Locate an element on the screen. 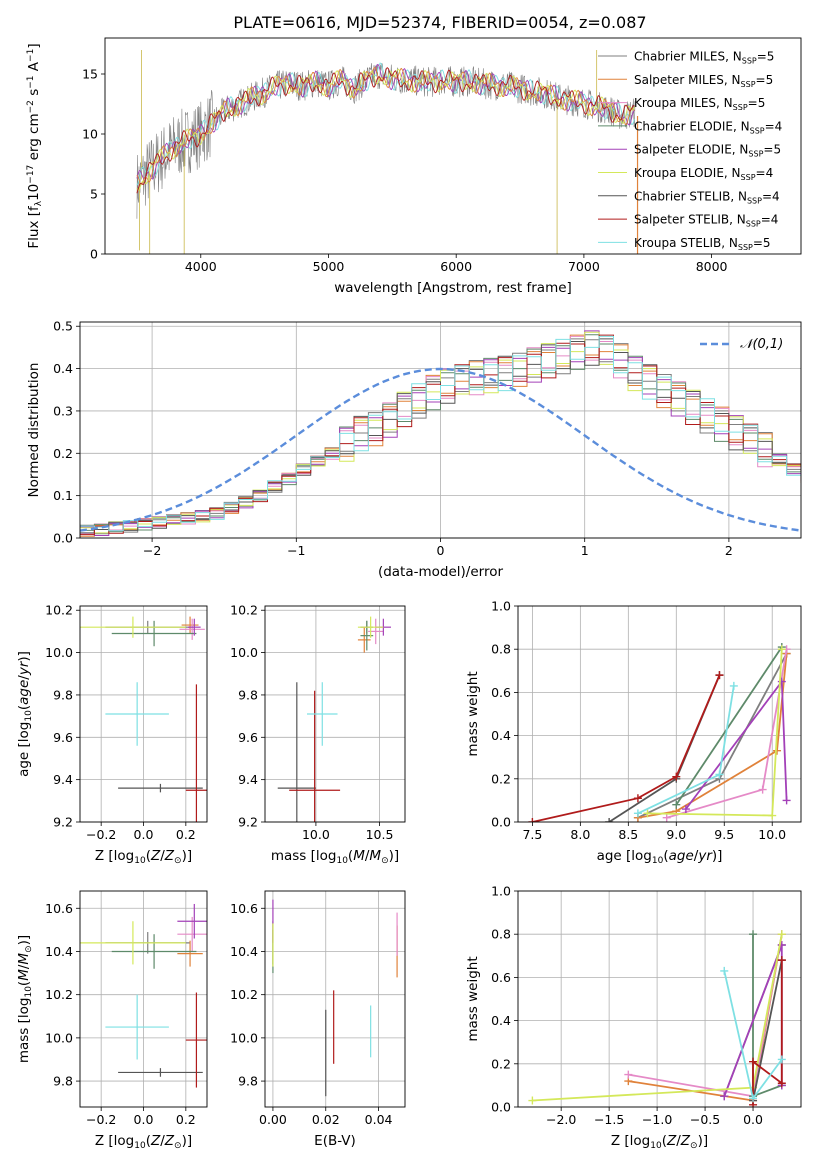 Image resolution: width=819 pixels, height=1170 pixels. histogram-step-kroupa_stelib is located at coordinates (440, 433).